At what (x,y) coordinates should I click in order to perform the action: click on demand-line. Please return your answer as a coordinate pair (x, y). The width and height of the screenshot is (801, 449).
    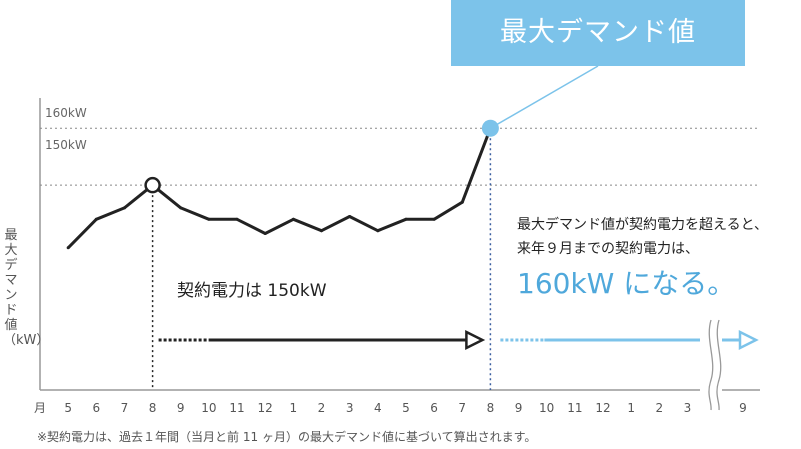
    Looking at the image, I should click on (279, 188).